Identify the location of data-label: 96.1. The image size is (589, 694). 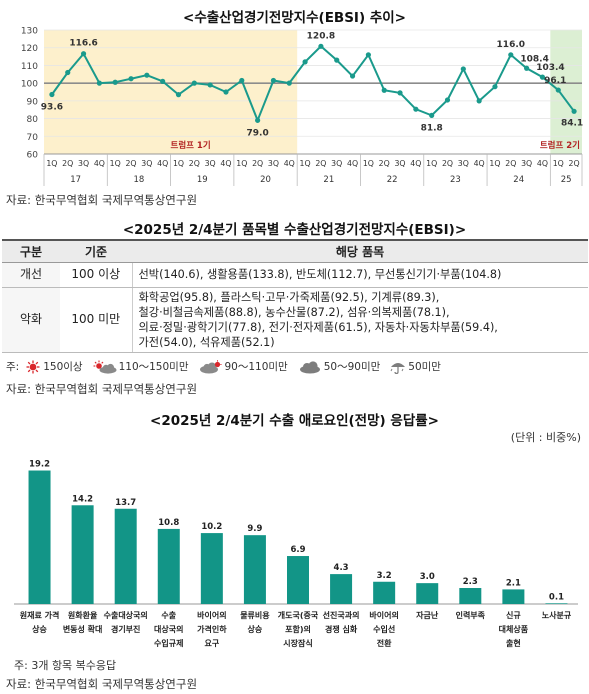
(555, 81).